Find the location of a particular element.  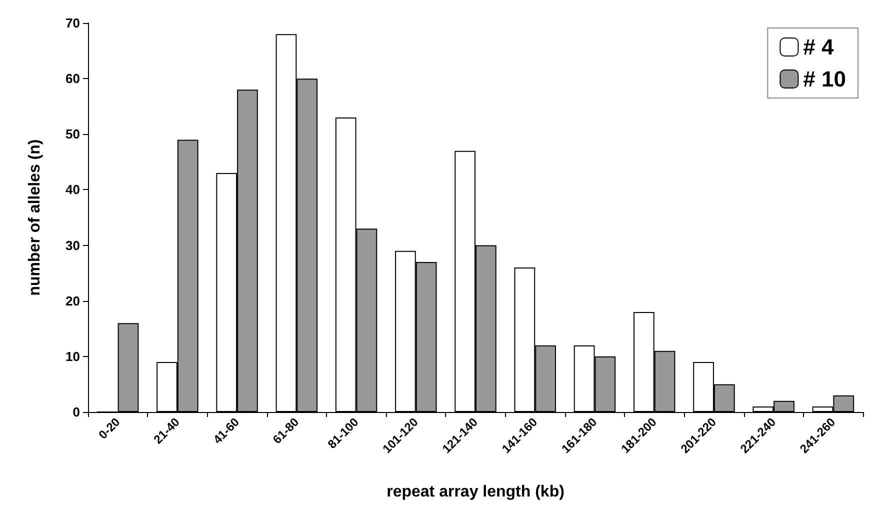

y-tick-label: 70 is located at coordinates (73, 23).